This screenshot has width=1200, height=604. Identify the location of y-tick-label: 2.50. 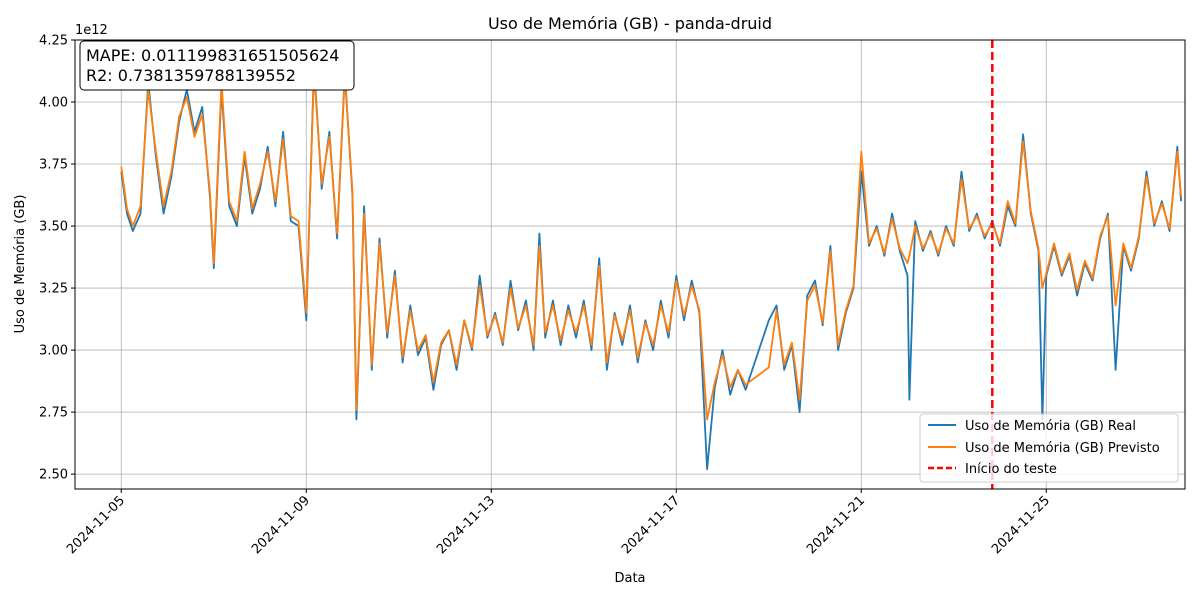
(53, 475).